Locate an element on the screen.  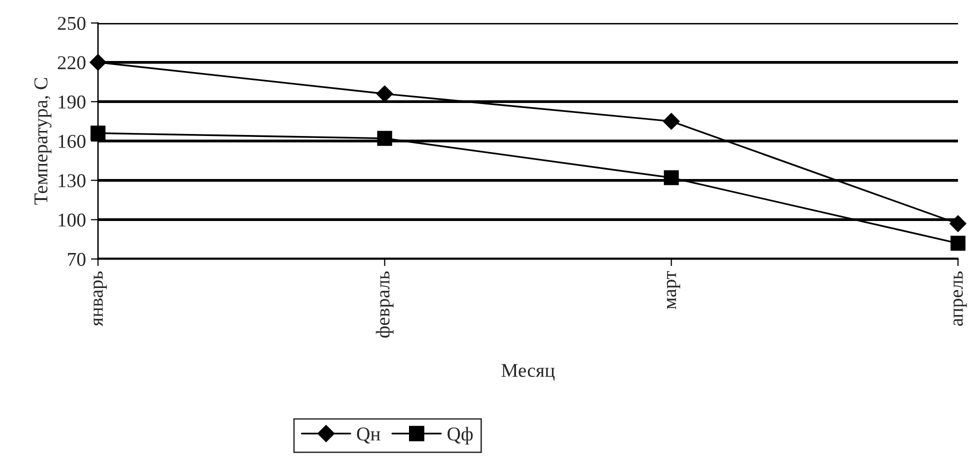
y-tick-label: 220 is located at coordinates (72, 63).